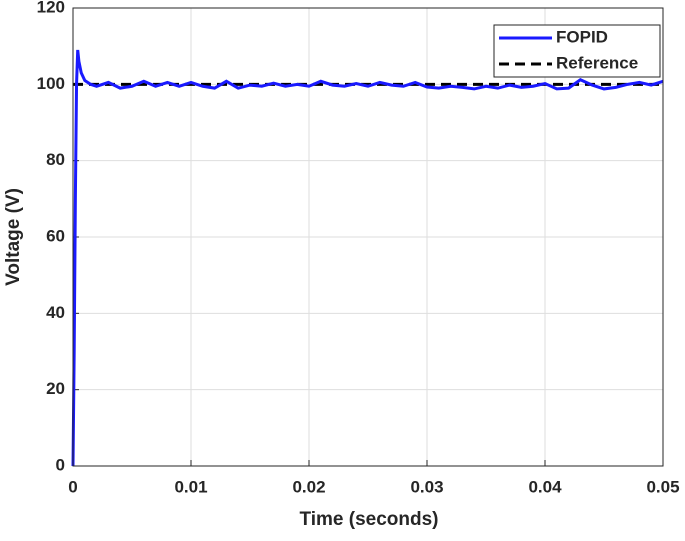 This screenshot has width=685, height=541. I want to click on x-tick-label: 0.03, so click(426, 486).